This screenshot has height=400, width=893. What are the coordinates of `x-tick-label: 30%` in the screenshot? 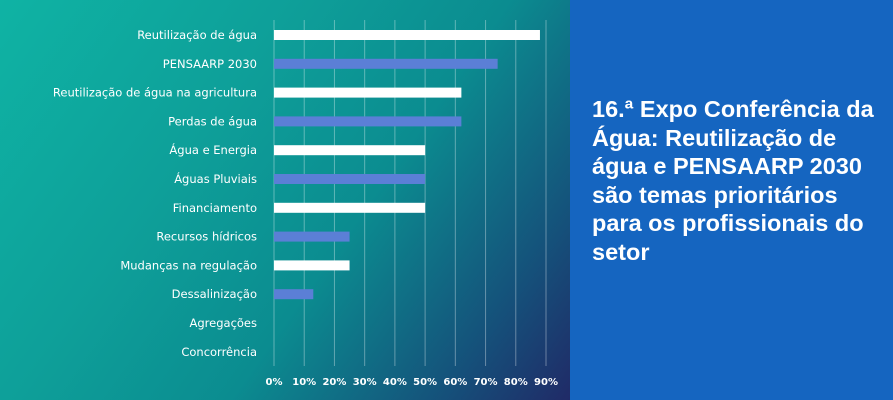 It's located at (365, 382).